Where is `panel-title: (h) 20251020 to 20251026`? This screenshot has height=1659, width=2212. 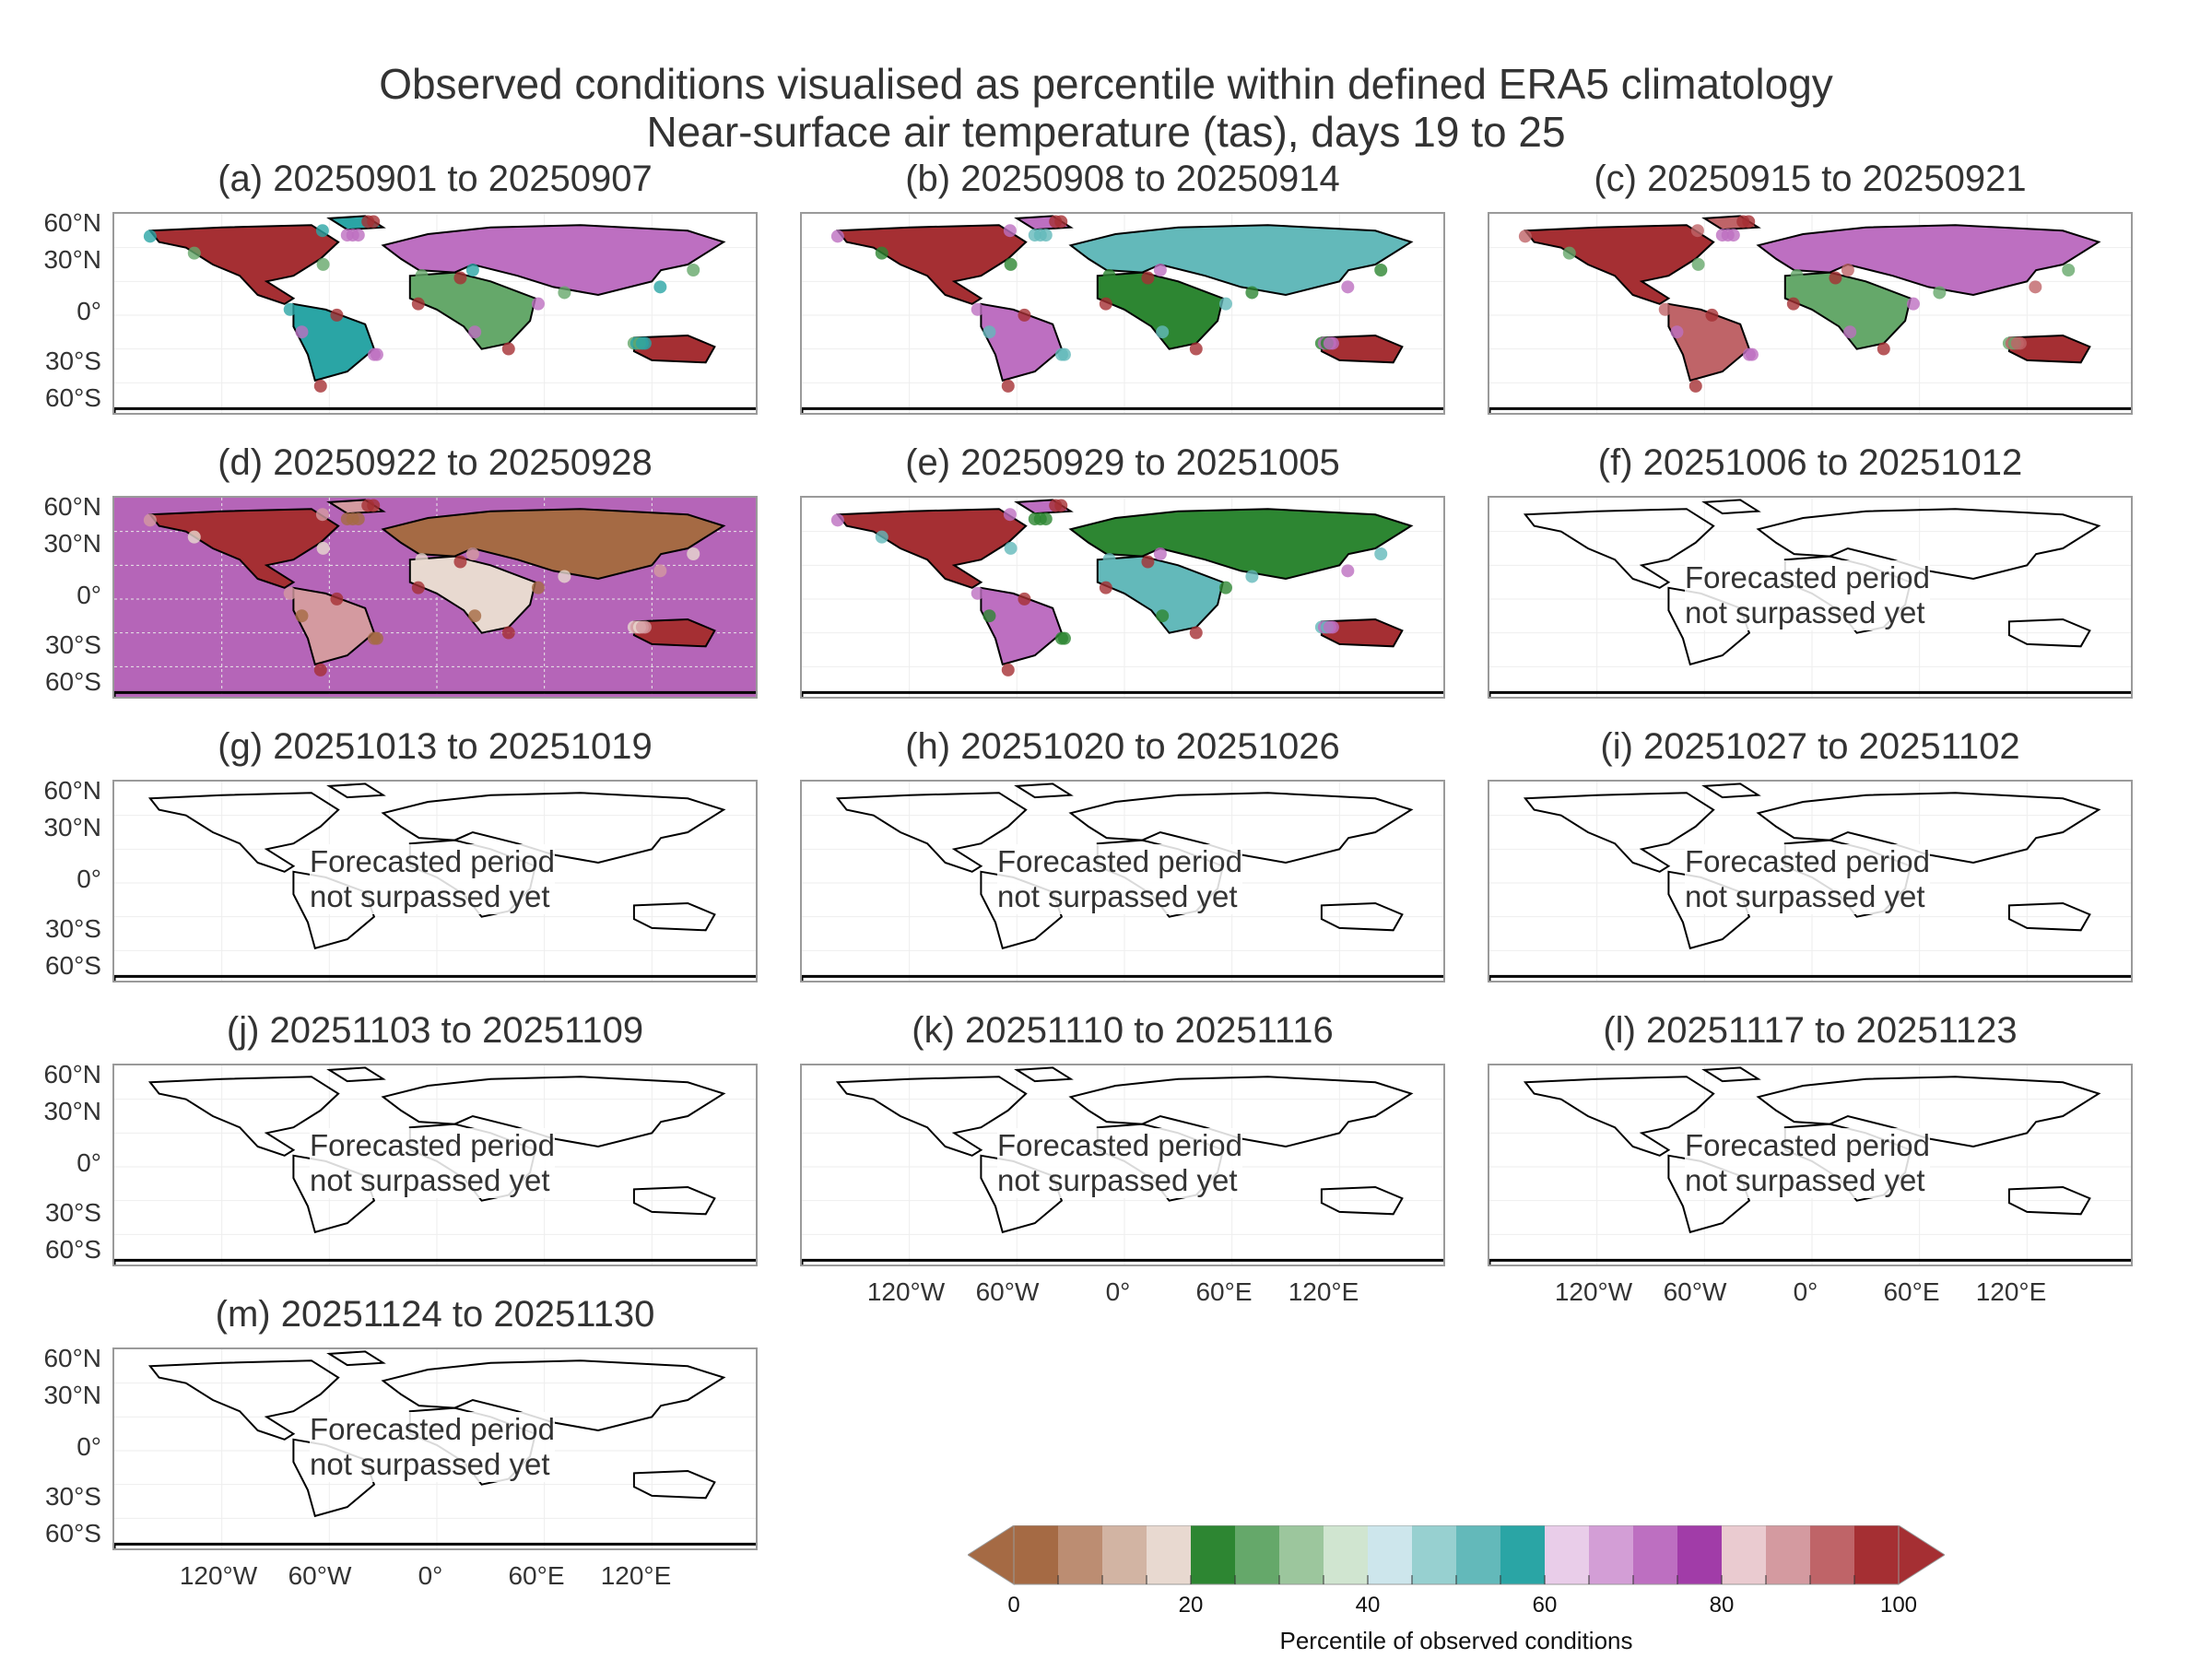 panel-title: (h) 20251020 to 20251026 is located at coordinates (1122, 746).